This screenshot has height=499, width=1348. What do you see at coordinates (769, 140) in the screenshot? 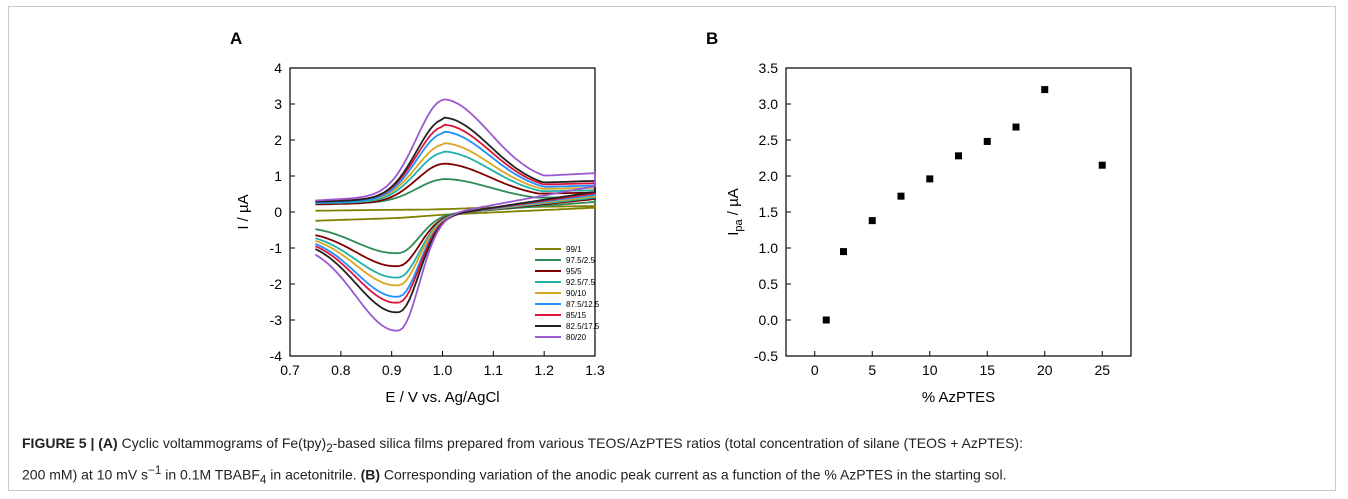
I see `y-tick-label-b: 2.5` at bounding box center [769, 140].